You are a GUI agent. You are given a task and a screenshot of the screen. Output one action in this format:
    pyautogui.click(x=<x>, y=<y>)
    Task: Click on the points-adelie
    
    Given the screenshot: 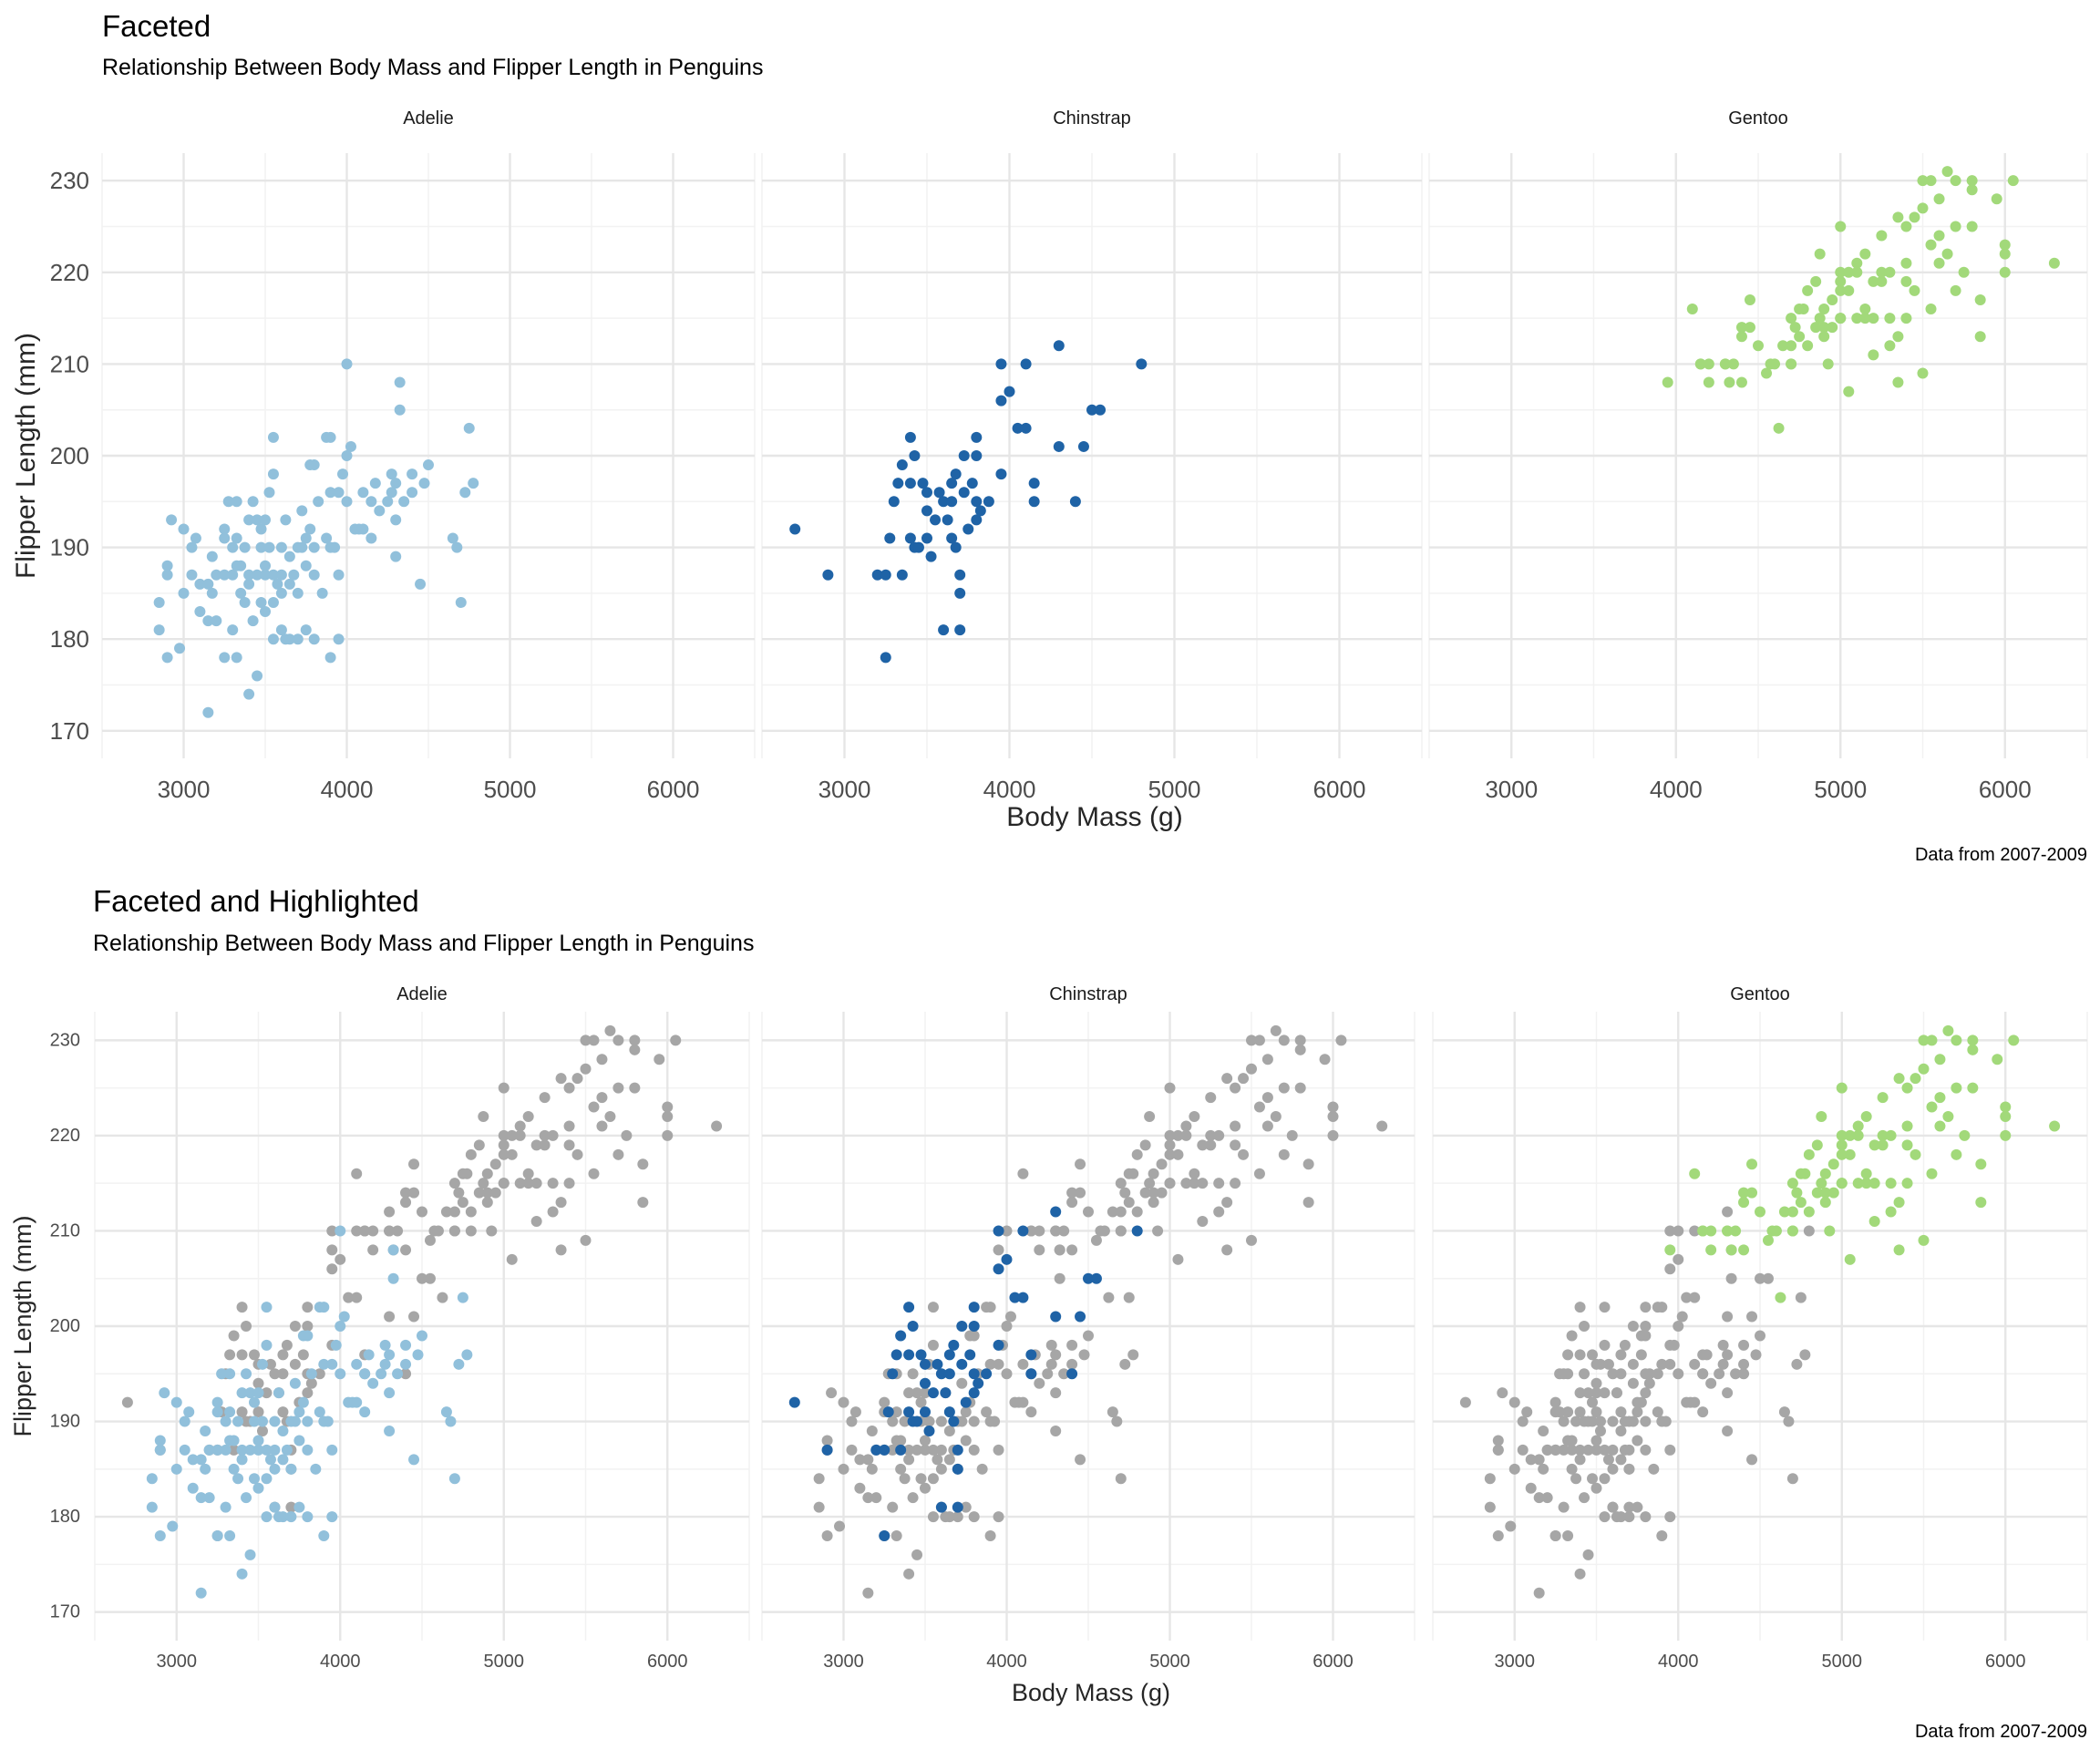 What is the action you would take?
    pyautogui.click(x=316, y=538)
    